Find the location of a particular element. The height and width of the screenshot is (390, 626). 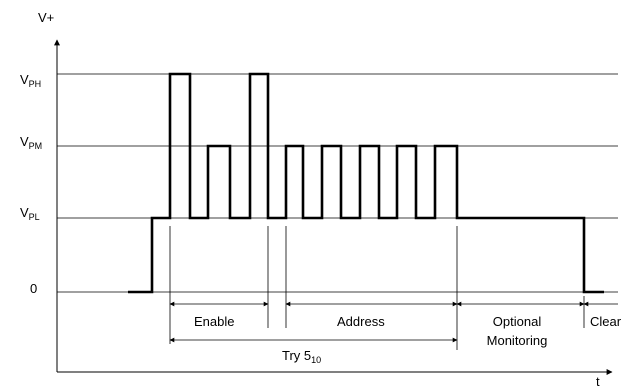

try-label: Try 510 is located at coordinates (301, 356).